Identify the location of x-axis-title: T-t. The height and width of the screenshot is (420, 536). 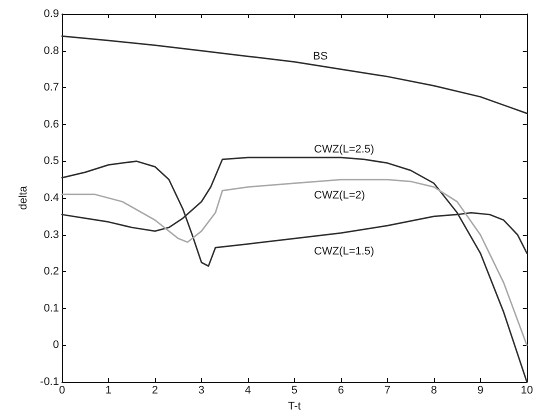
(294, 406).